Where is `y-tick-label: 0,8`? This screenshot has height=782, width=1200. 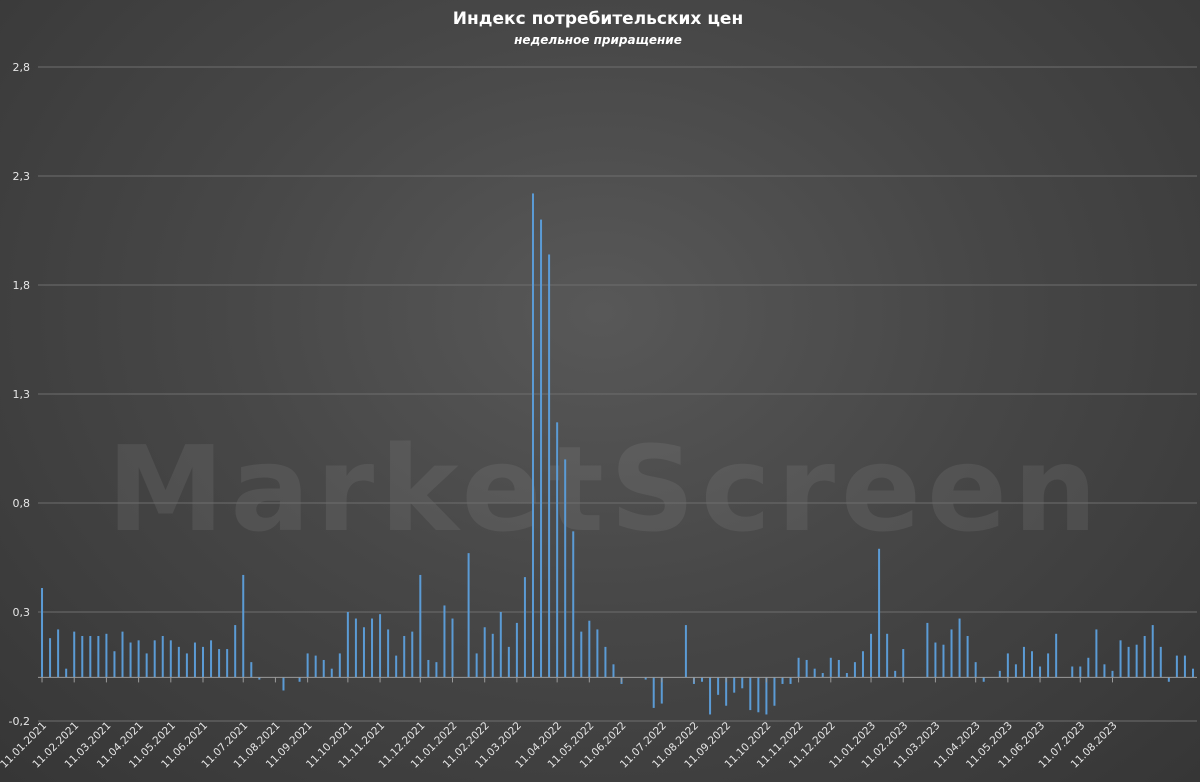 y-tick-label: 0,8 is located at coordinates (22, 503).